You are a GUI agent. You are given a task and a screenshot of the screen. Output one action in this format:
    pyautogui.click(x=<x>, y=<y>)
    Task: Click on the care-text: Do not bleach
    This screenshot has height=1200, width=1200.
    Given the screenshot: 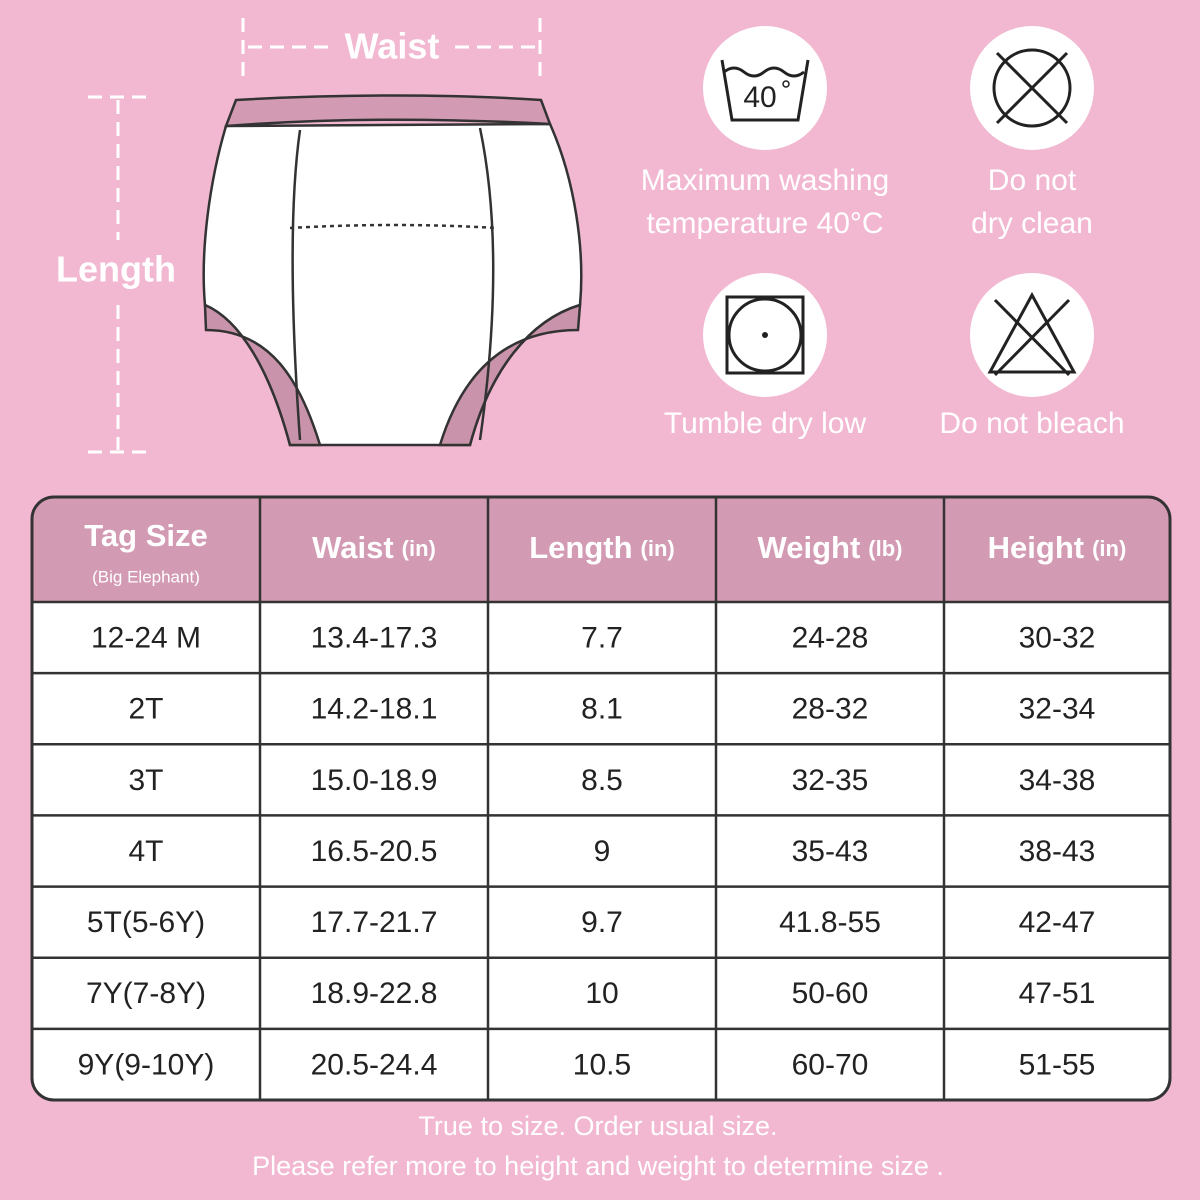 What is the action you would take?
    pyautogui.click(x=1031, y=423)
    